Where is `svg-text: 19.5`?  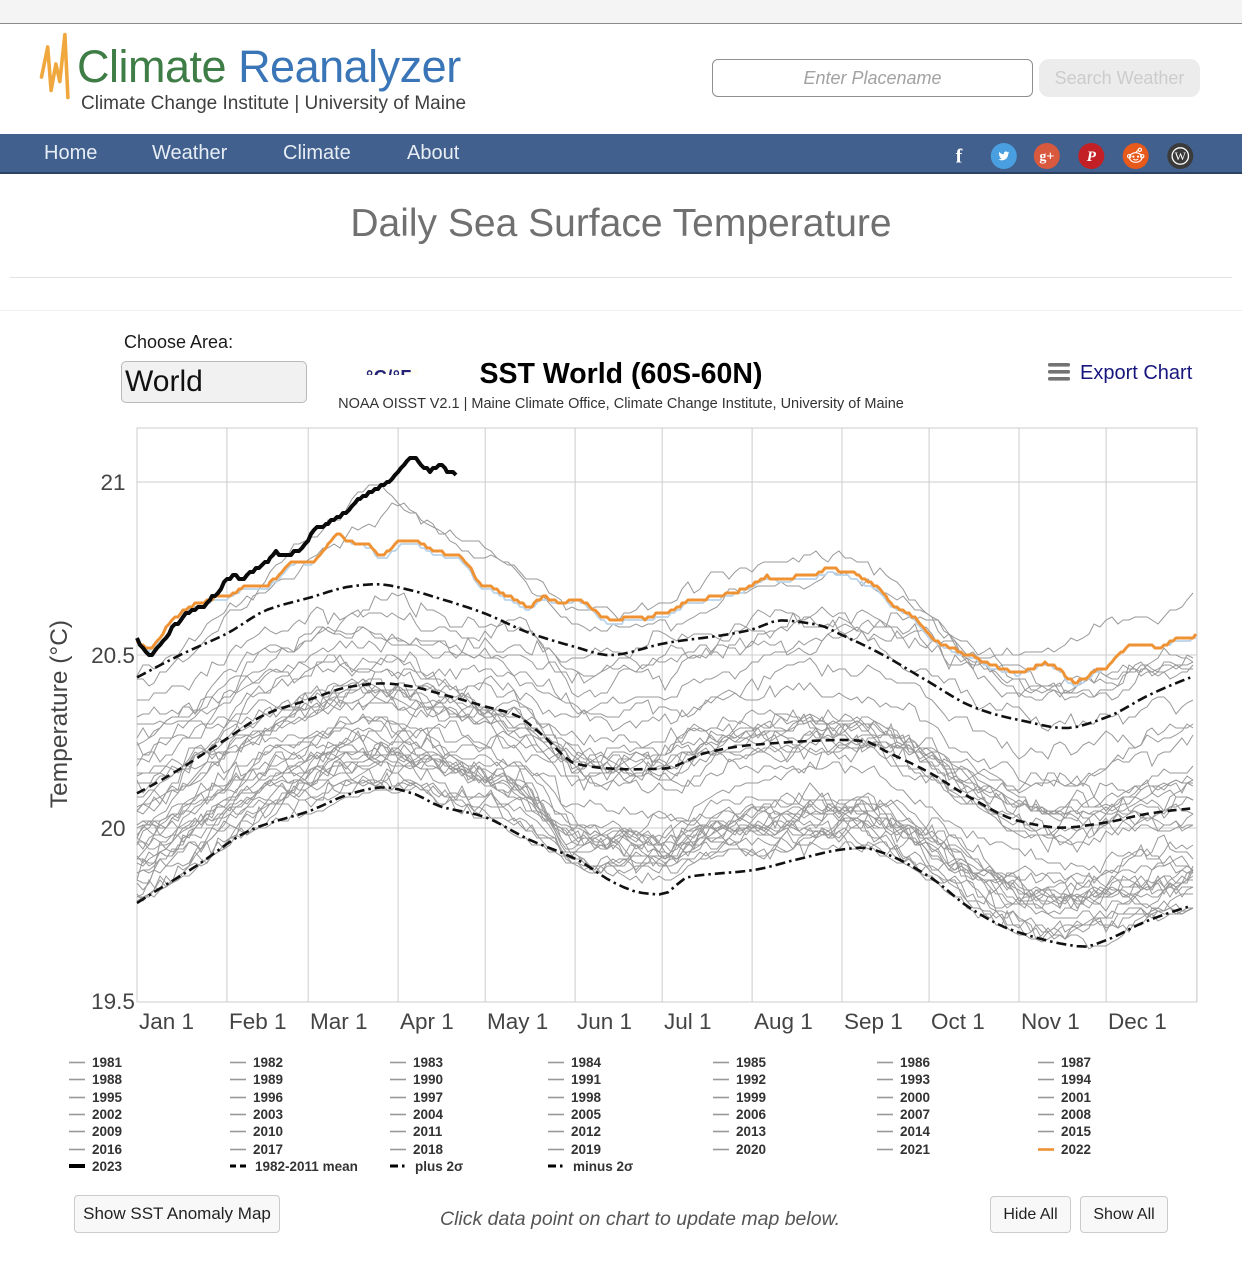
svg-text: 19.5 is located at coordinates (113, 1001).